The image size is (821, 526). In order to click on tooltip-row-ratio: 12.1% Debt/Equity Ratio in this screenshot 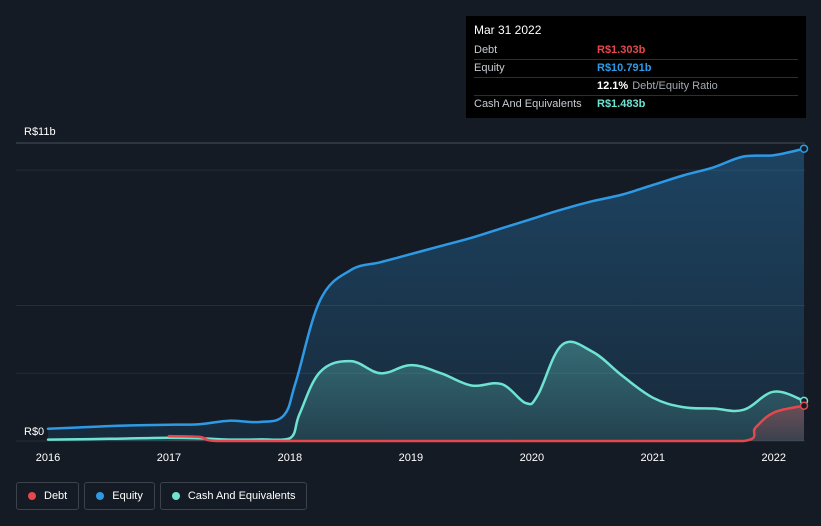, I will do `click(636, 86)`.